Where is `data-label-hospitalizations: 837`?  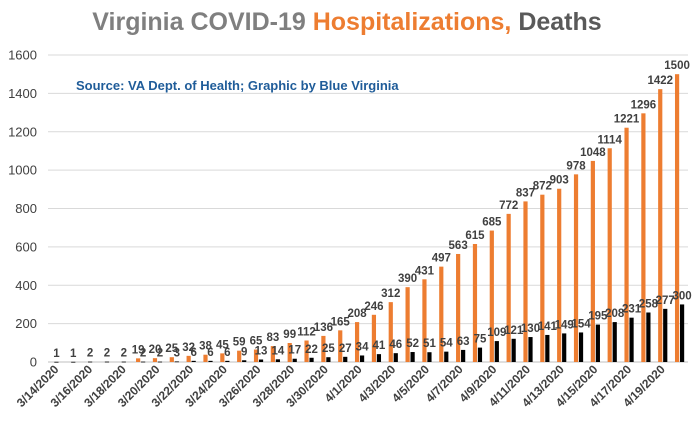
data-label-hospitalizations: 837 is located at coordinates (525, 193).